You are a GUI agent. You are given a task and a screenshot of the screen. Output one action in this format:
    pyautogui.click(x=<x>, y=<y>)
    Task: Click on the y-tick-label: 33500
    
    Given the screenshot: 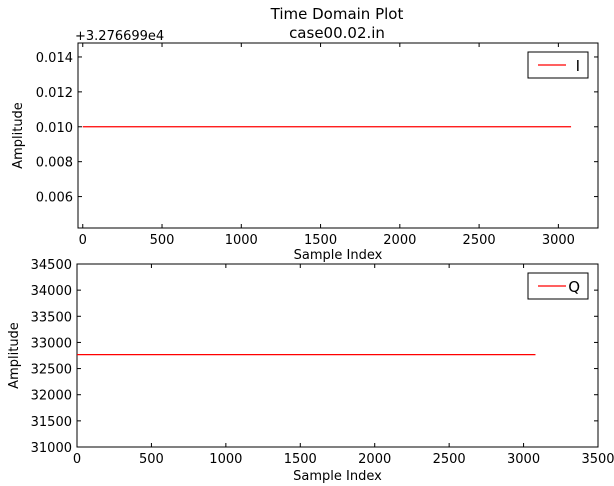 What is the action you would take?
    pyautogui.click(x=51, y=317)
    